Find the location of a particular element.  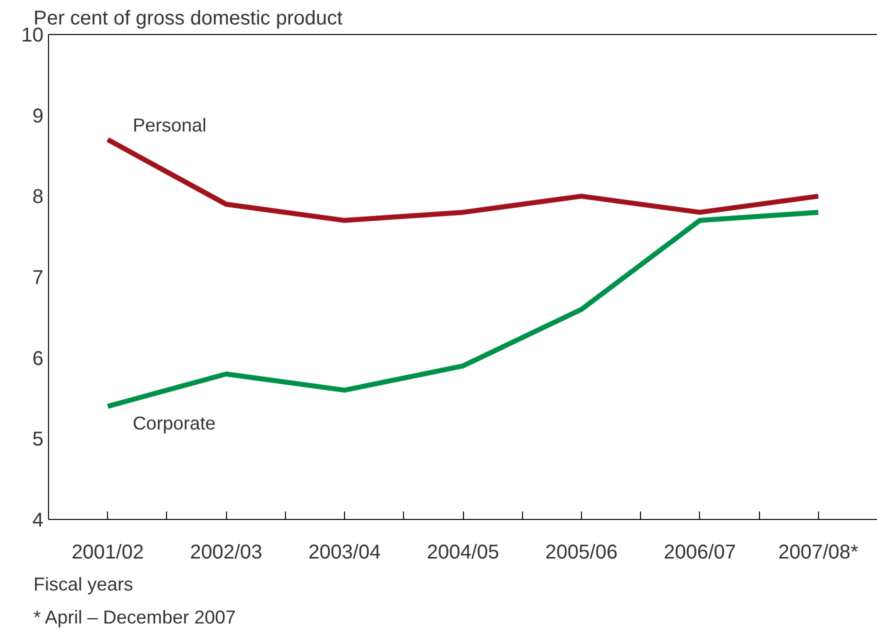

x-tick-label: 2006/07 is located at coordinates (700, 553).